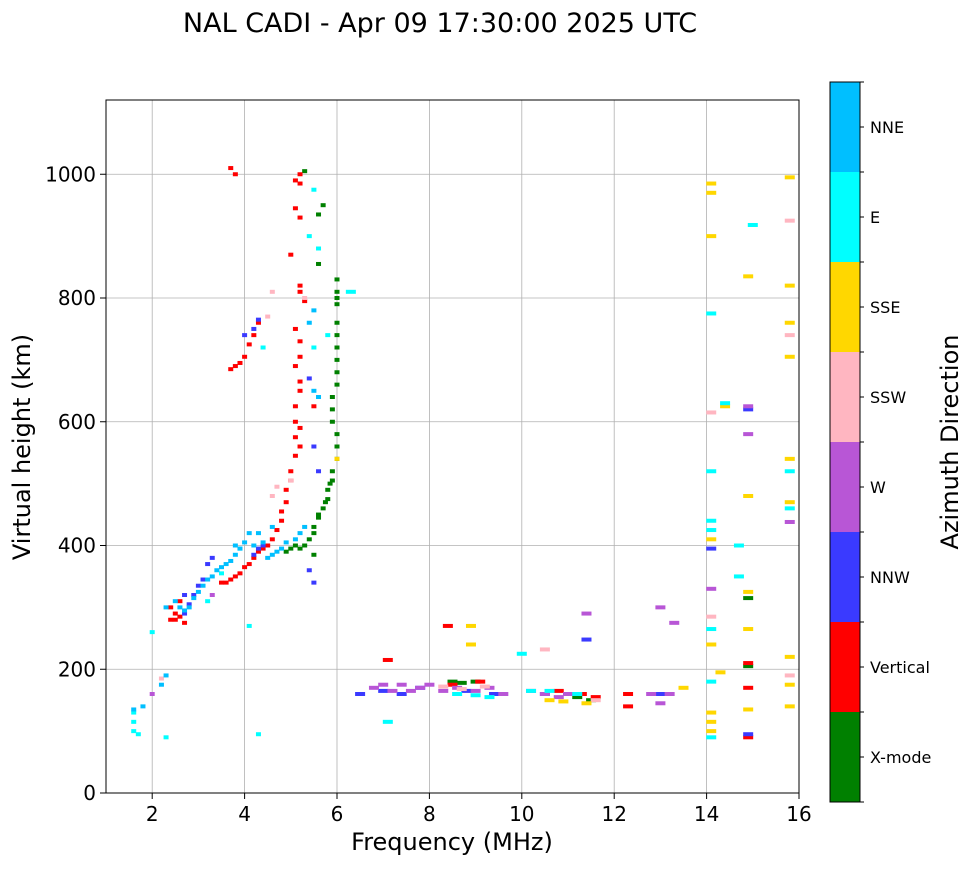 The height and width of the screenshot is (869, 972). What do you see at coordinates (878, 487) in the screenshot?
I see `colorbar-tick-label: W` at bounding box center [878, 487].